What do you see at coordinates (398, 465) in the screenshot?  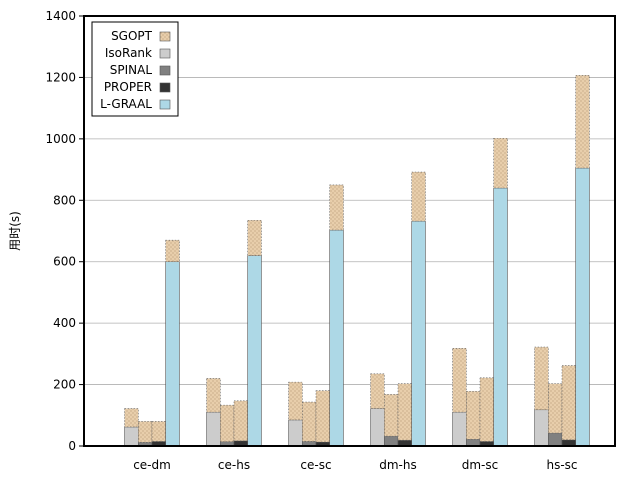 I see `x-tick-label: dm-hs` at bounding box center [398, 465].